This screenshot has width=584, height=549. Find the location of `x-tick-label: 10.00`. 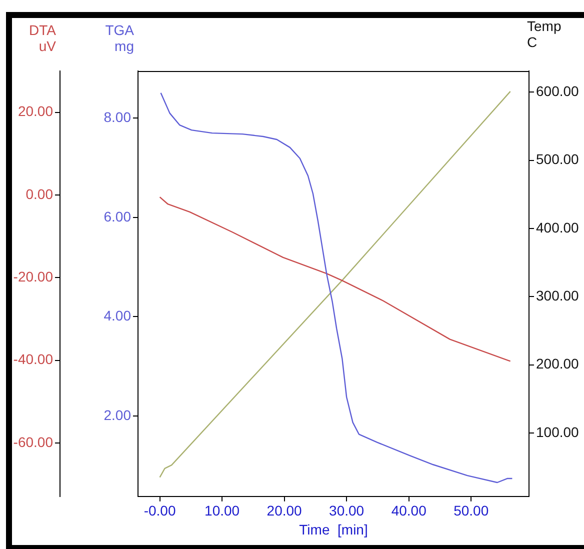

x-tick-label: 10.00 is located at coordinates (222, 510).